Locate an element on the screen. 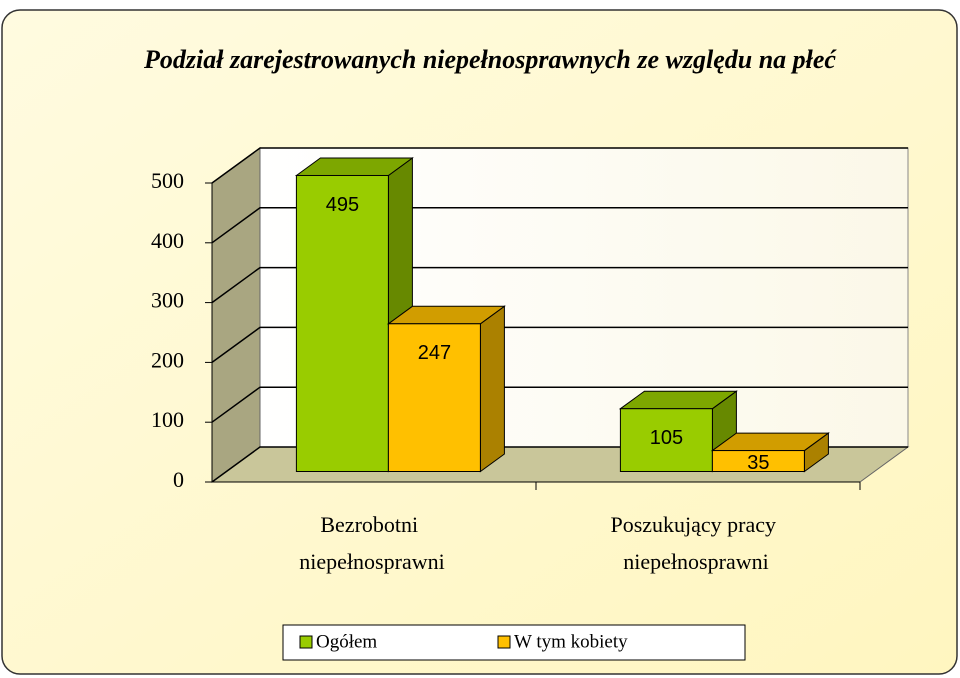 The image size is (960, 678). bar-side is located at coordinates (492, 389).